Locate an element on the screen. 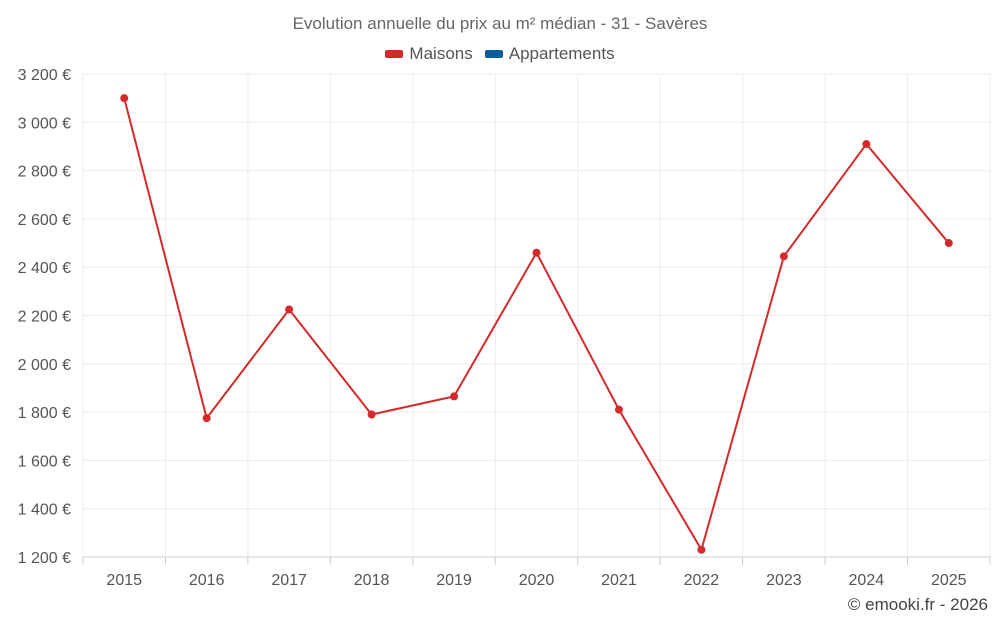 The height and width of the screenshot is (625, 1000). x-tick-label: 2019 is located at coordinates (454, 580).